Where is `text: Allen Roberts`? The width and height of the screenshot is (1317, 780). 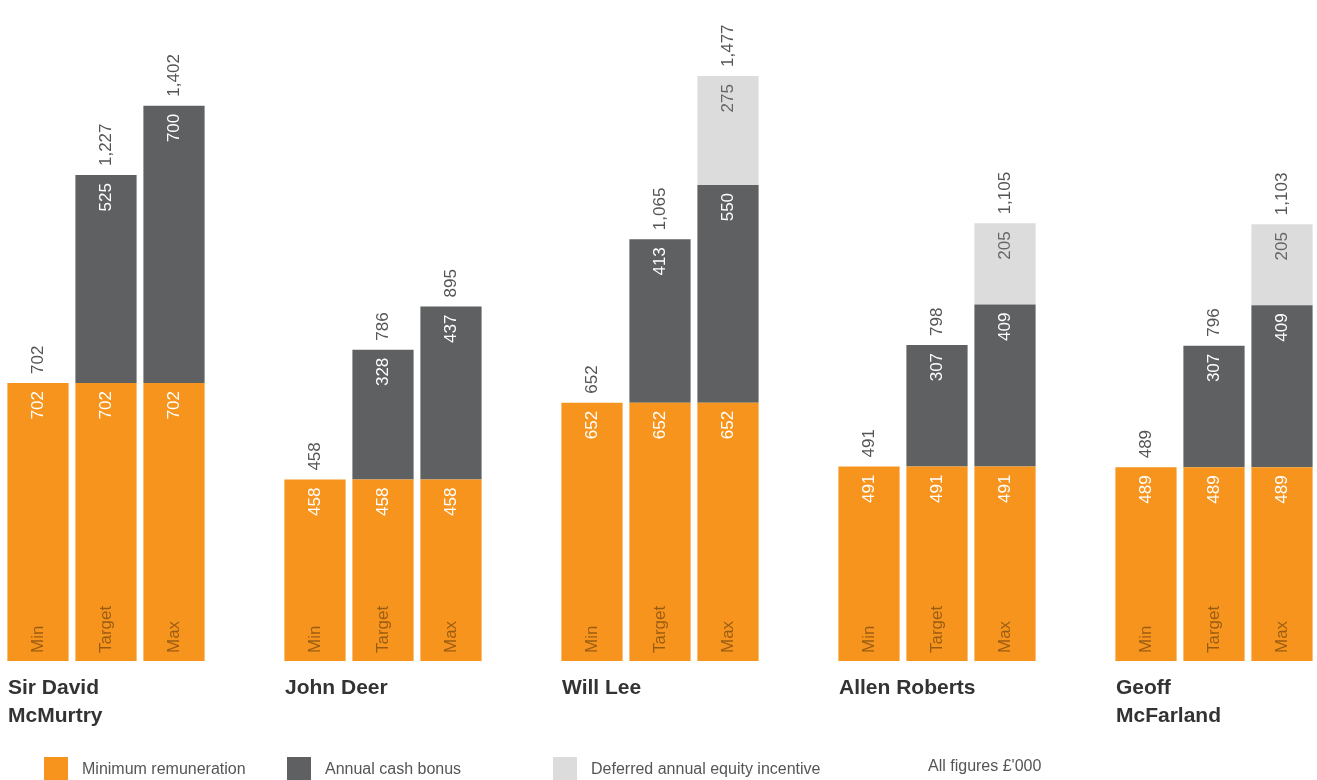
text: Allen Roberts is located at coordinates (908, 687).